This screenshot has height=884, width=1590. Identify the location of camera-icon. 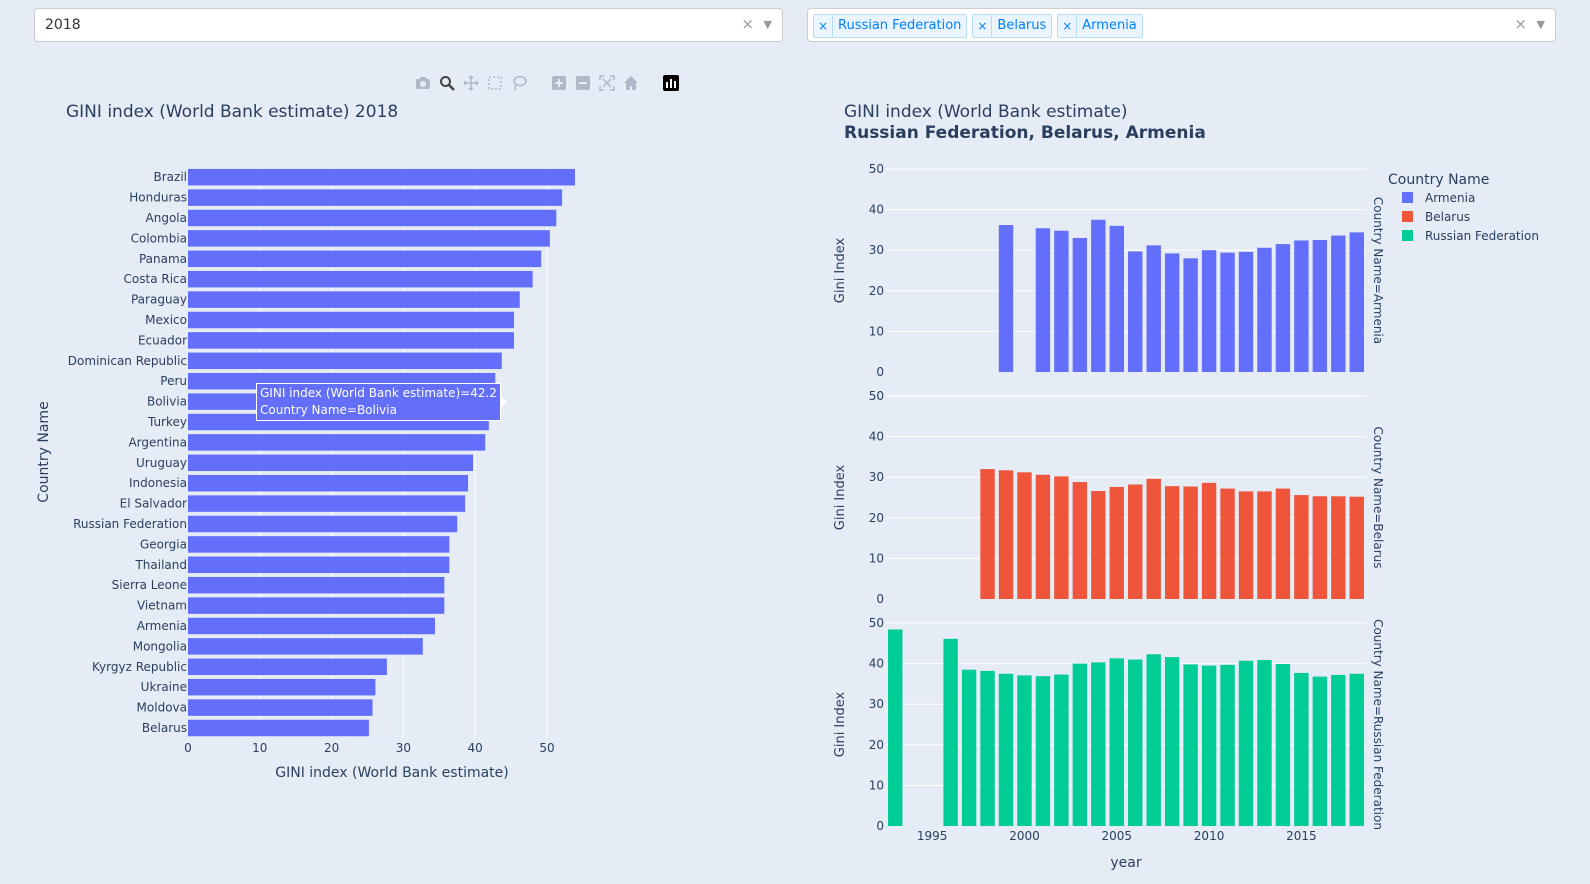
(423, 83).